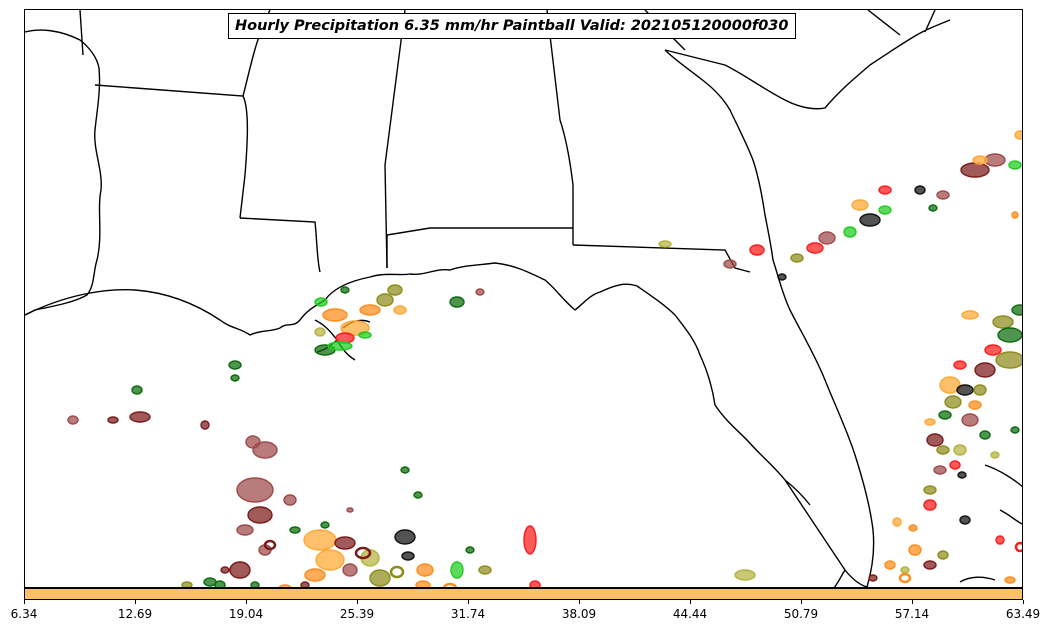 The width and height of the screenshot is (1053, 633). What do you see at coordinates (395, 139) in the screenshot?
I see `border-ms-al` at bounding box center [395, 139].